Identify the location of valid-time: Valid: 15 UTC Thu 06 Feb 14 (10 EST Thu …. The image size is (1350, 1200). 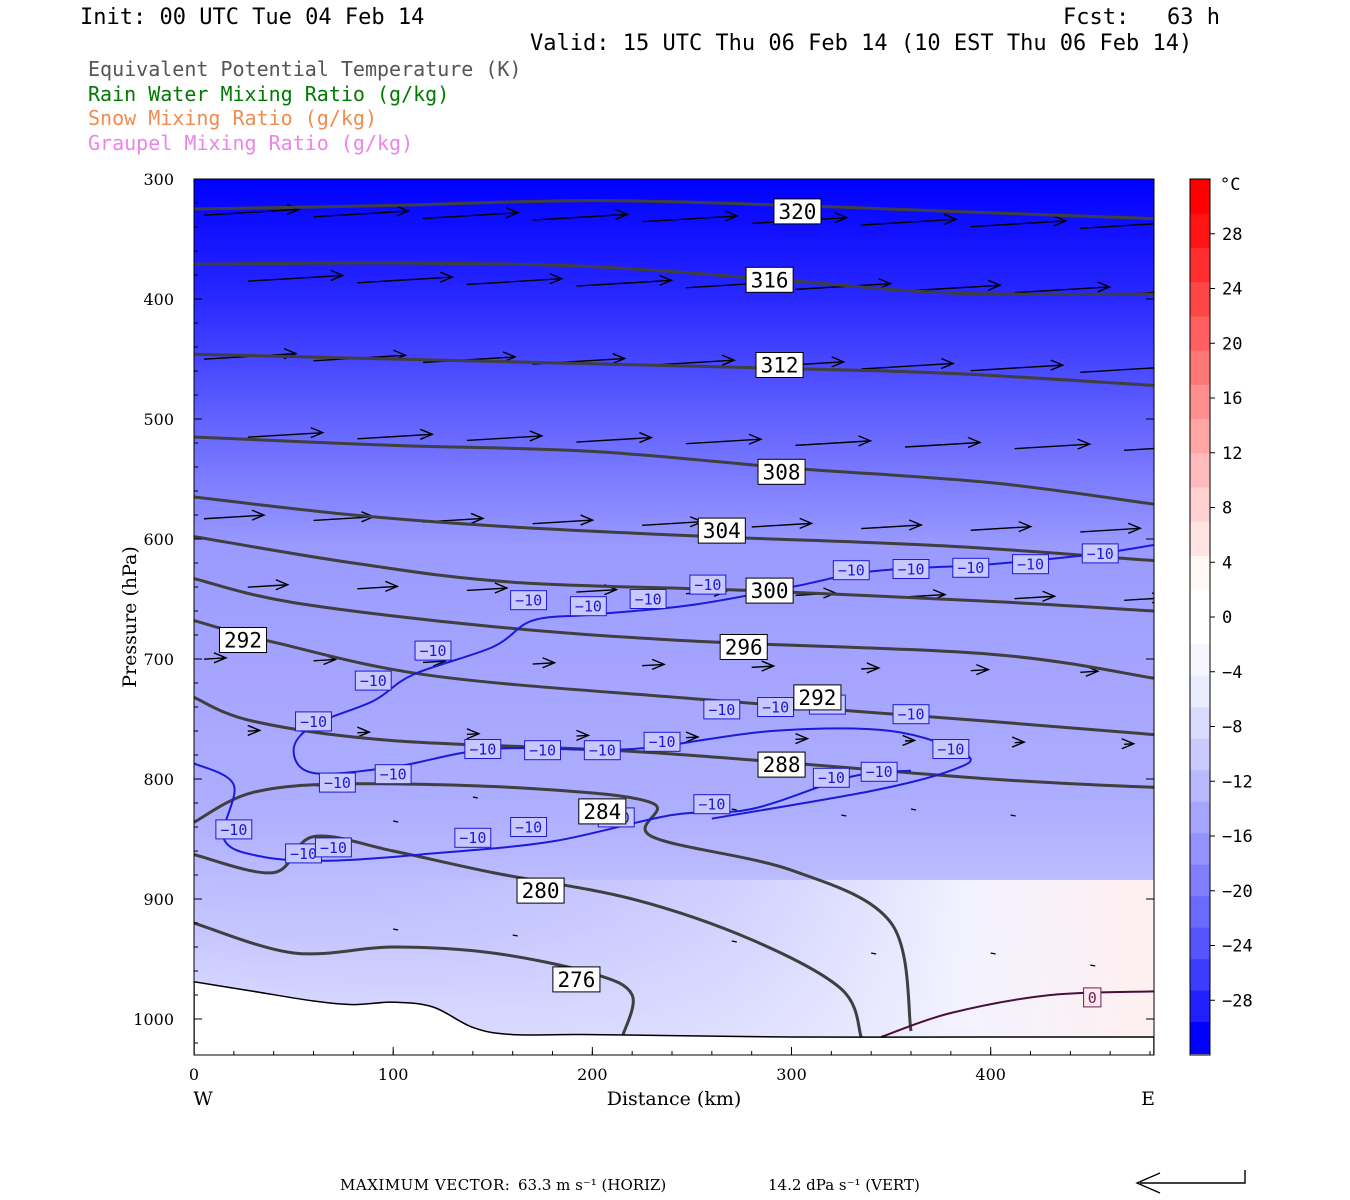
(861, 43).